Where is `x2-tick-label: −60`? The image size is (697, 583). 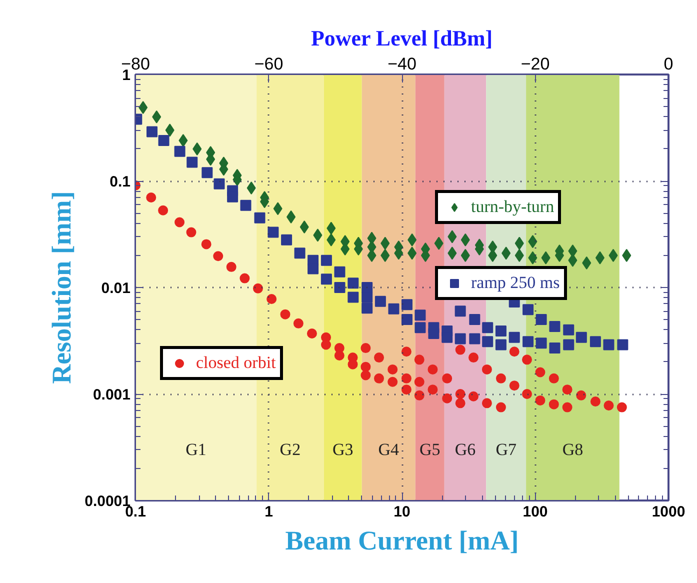
x2-tick-label: −60 is located at coordinates (269, 64).